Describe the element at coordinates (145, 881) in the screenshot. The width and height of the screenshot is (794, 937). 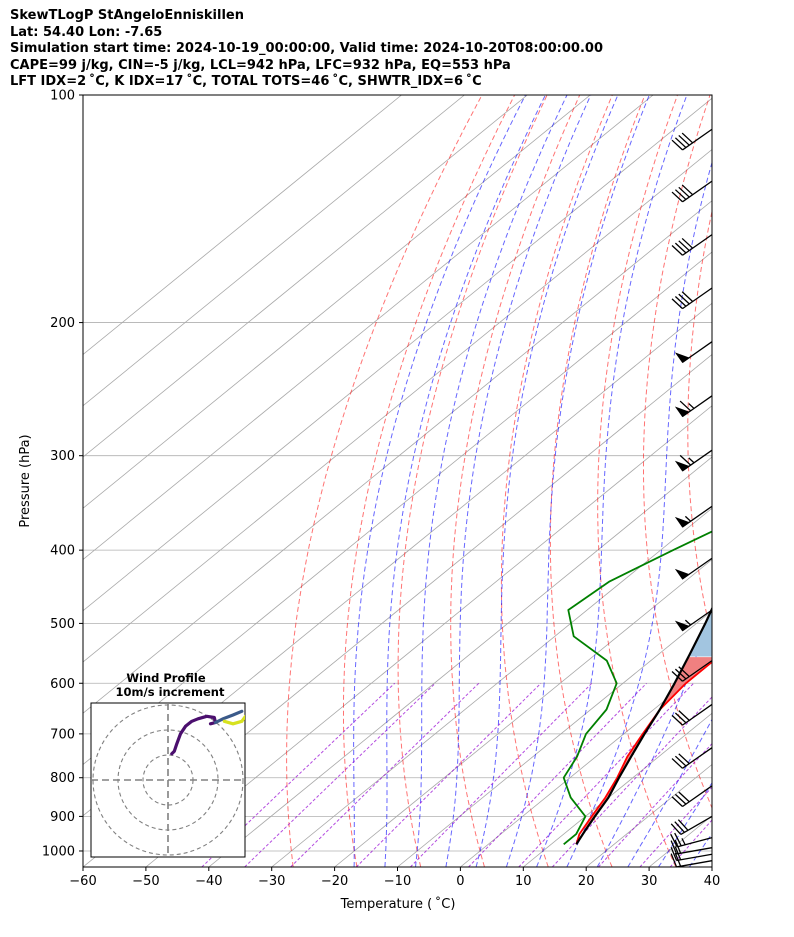
I see `x-tick-label: −50` at that location.